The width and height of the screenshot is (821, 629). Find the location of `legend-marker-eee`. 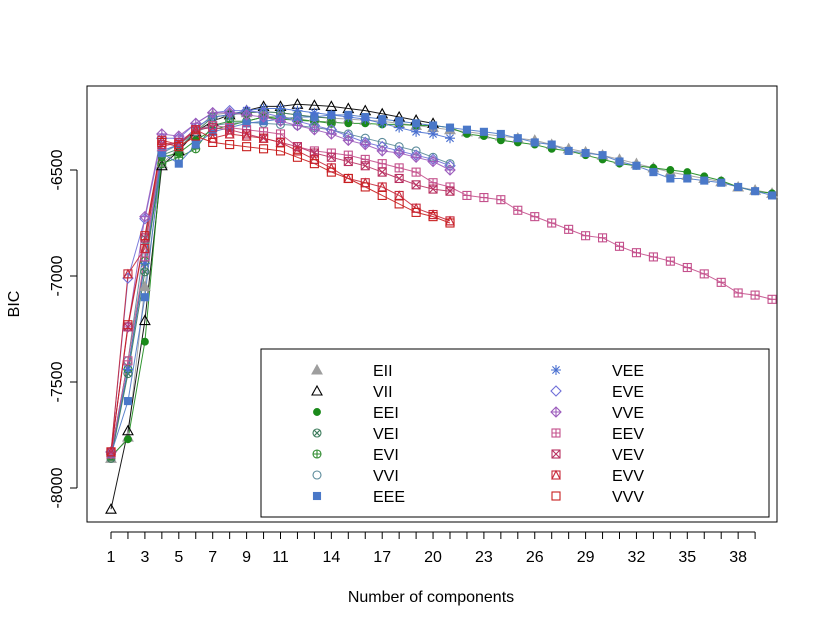

legend-marker-eee is located at coordinates (317, 496).